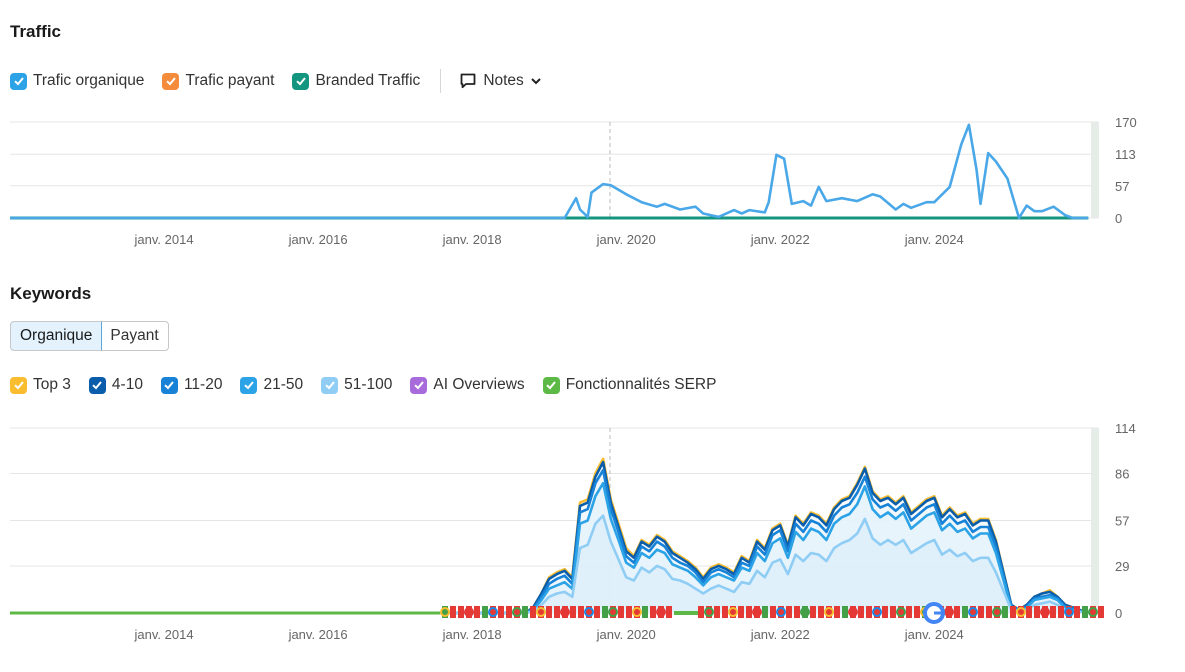 Image resolution: width=1185 pixels, height=672 pixels. I want to click on legend-serp-features: Fonctionnalités SERP, so click(629, 385).